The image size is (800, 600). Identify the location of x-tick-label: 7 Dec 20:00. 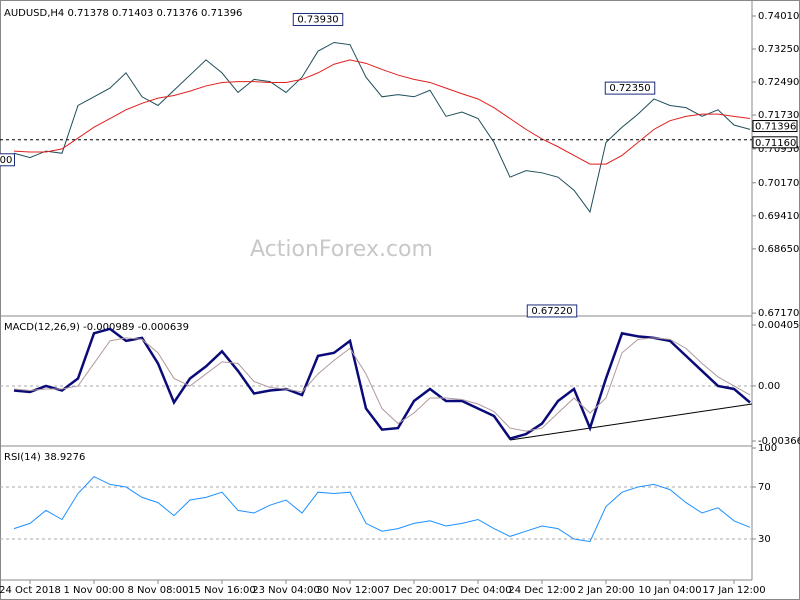
(414, 590).